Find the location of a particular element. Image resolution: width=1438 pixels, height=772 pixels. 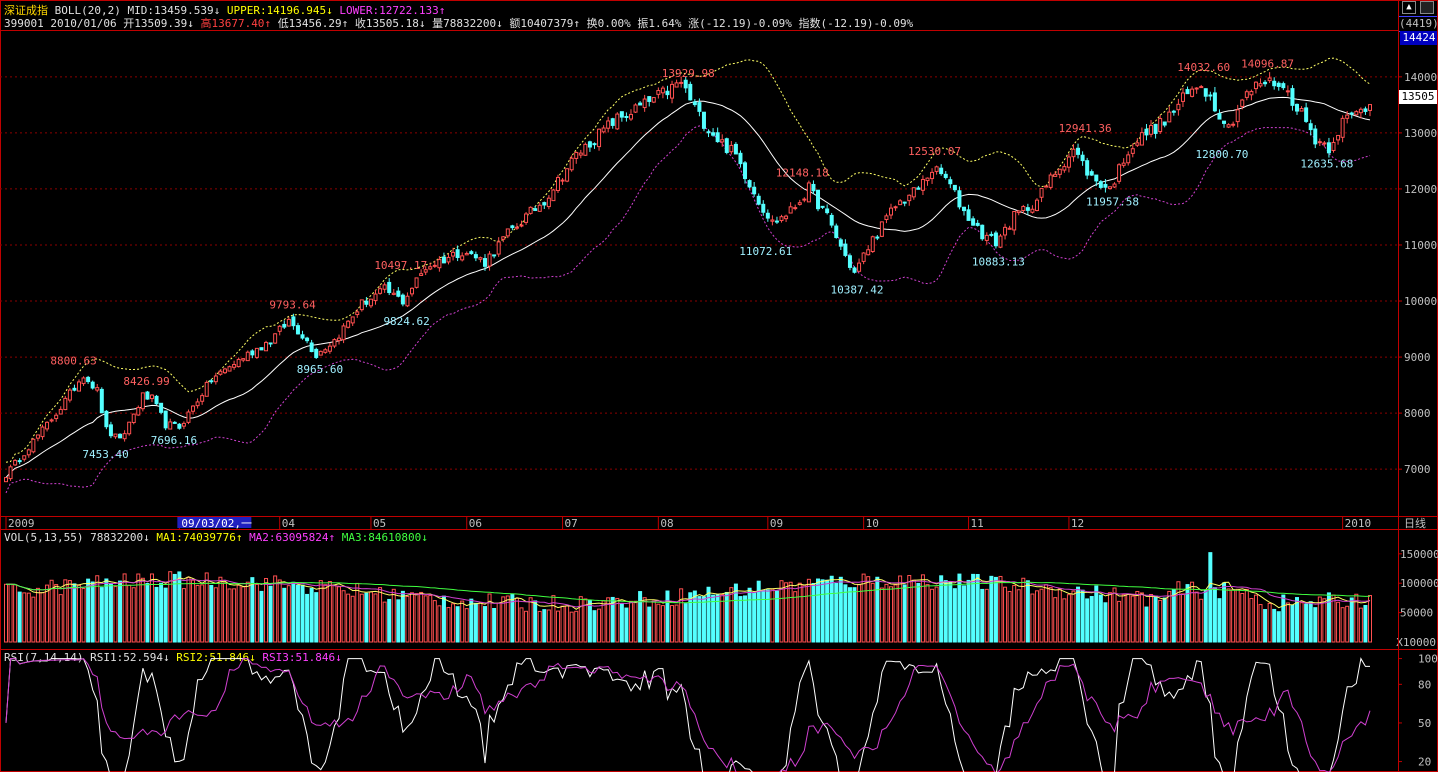

price-annotation: 10387.42 is located at coordinates (857, 289).